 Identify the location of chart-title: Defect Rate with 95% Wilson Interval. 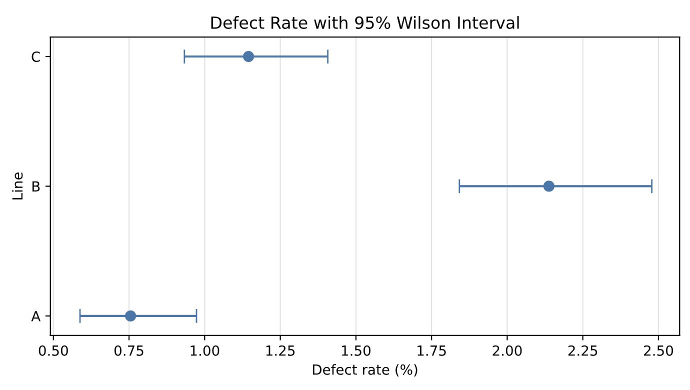
(365, 22).